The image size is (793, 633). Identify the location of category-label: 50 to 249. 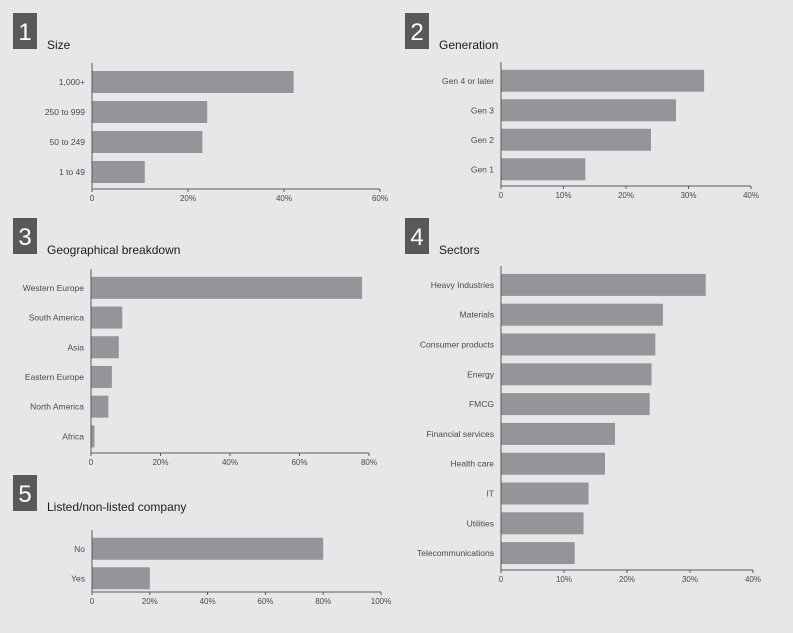
(68, 142).